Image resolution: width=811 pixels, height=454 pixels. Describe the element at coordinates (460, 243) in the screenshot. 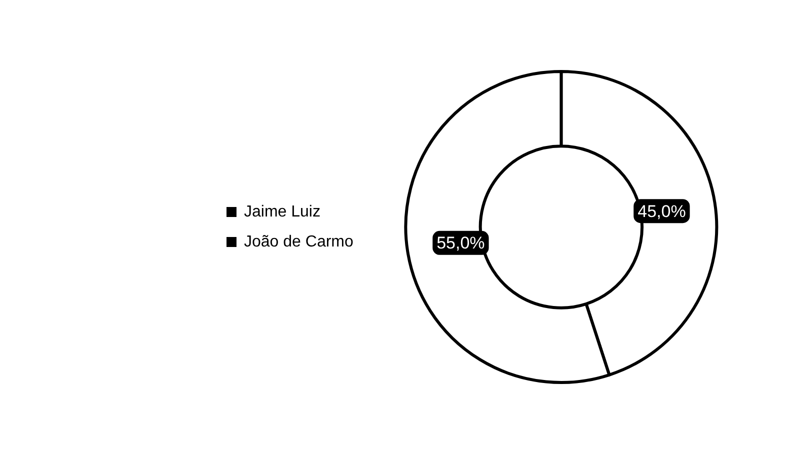

I see `data-label: 55,0%` at that location.